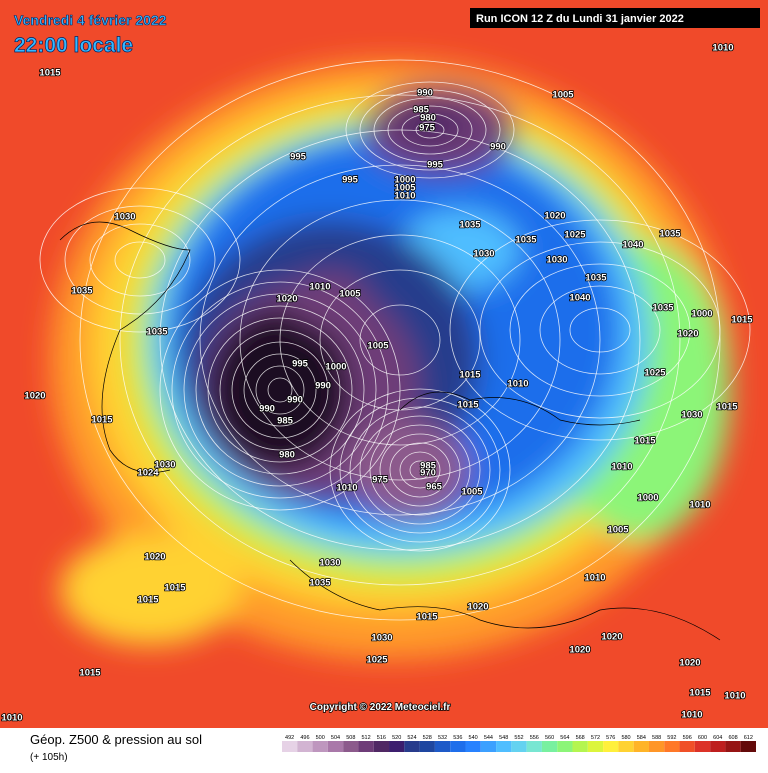 Image resolution: width=768 pixels, height=773 pixels. Describe the element at coordinates (73, 45) in the screenshot. I see `time: 22:00 locale` at that location.